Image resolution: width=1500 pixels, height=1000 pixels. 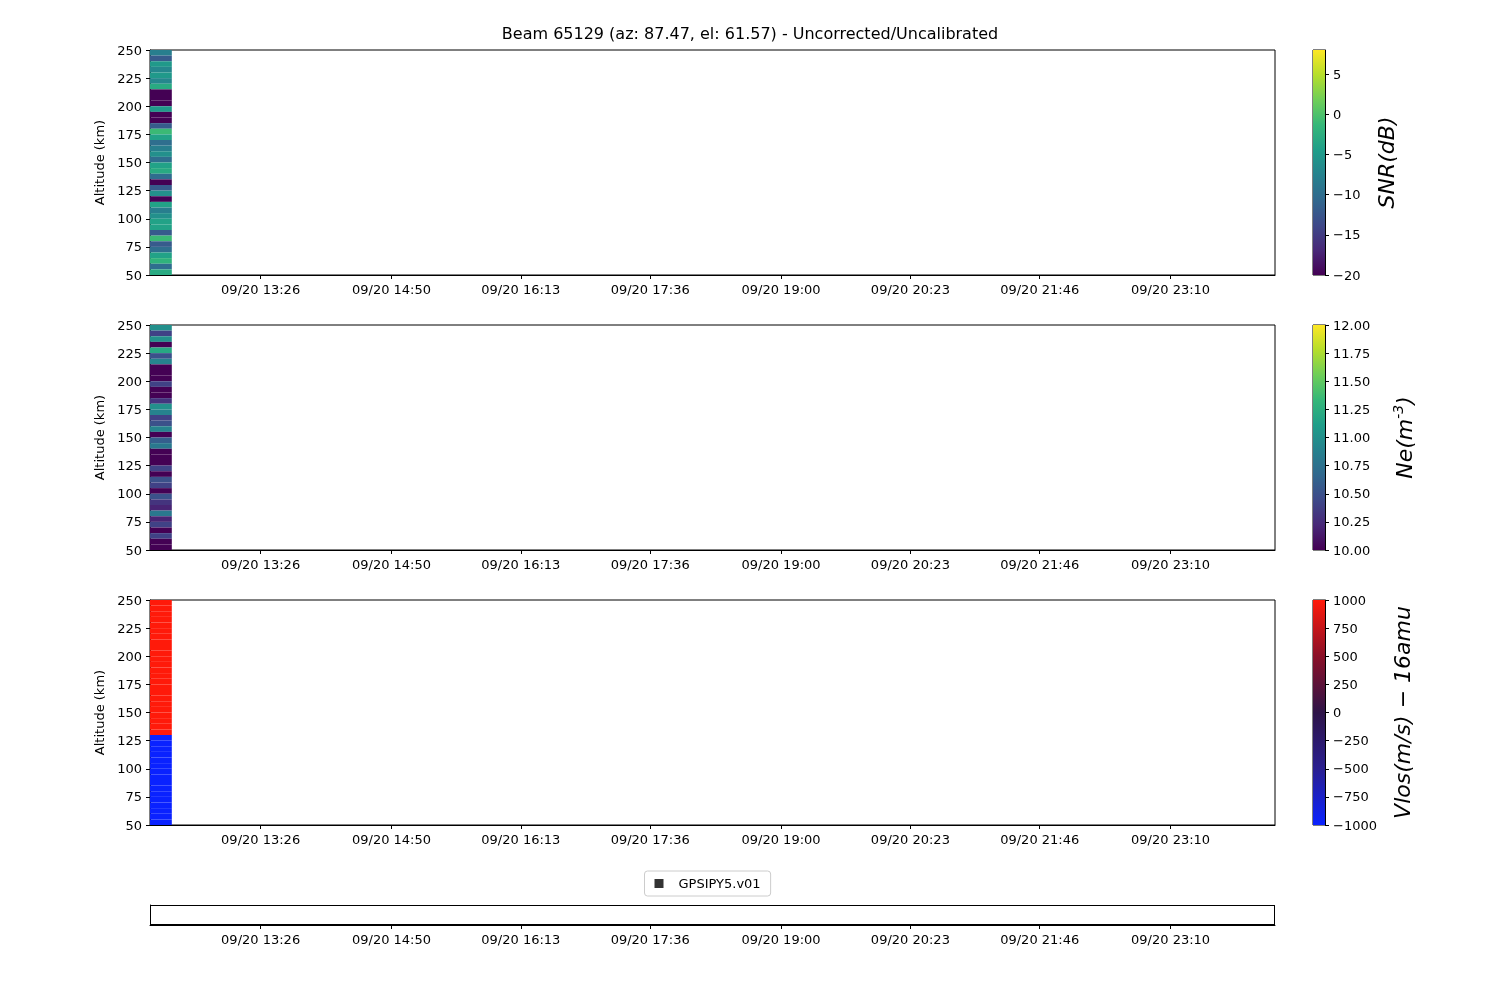 What do you see at coordinates (1171, 939) in the screenshot?
I see `text: 09/20 23:10` at bounding box center [1171, 939].